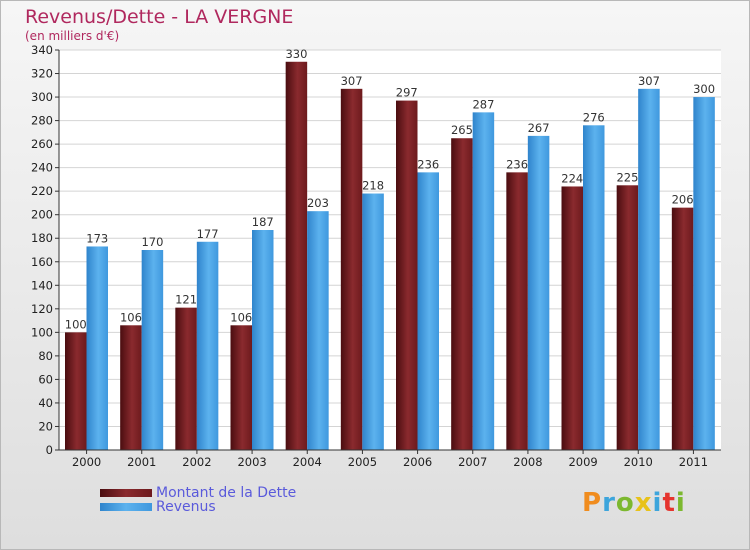 The width and height of the screenshot is (750, 550). I want to click on legend-item-dette: Montant de la Dette, so click(198, 493).